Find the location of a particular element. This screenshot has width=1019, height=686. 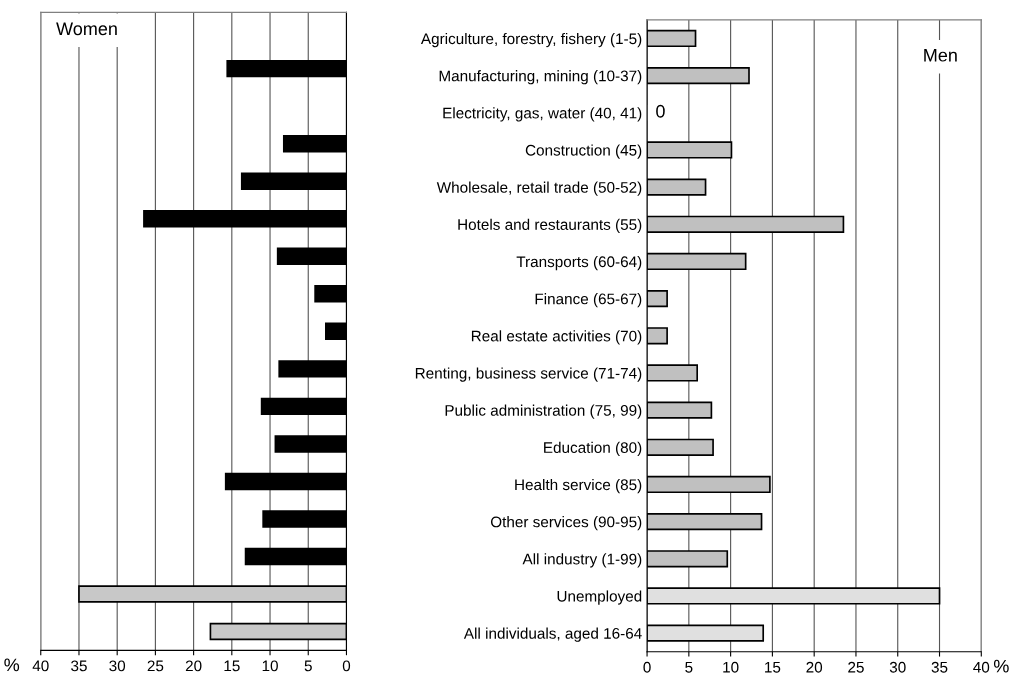

text: Men is located at coordinates (940, 55).